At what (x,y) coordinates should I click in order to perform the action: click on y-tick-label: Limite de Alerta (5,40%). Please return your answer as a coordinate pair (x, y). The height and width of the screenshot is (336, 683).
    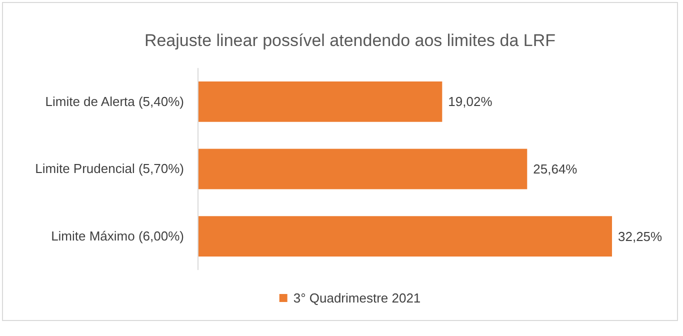
    Looking at the image, I should click on (114, 101).